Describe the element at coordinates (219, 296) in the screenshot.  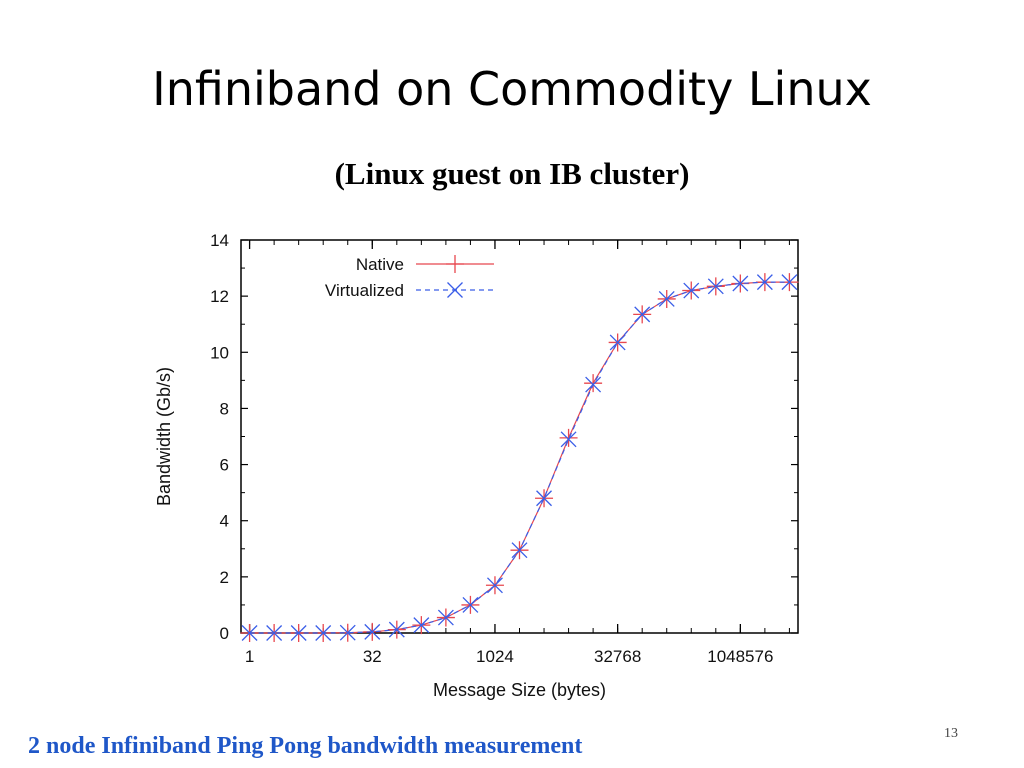
I see `y-tick-label: 12` at that location.